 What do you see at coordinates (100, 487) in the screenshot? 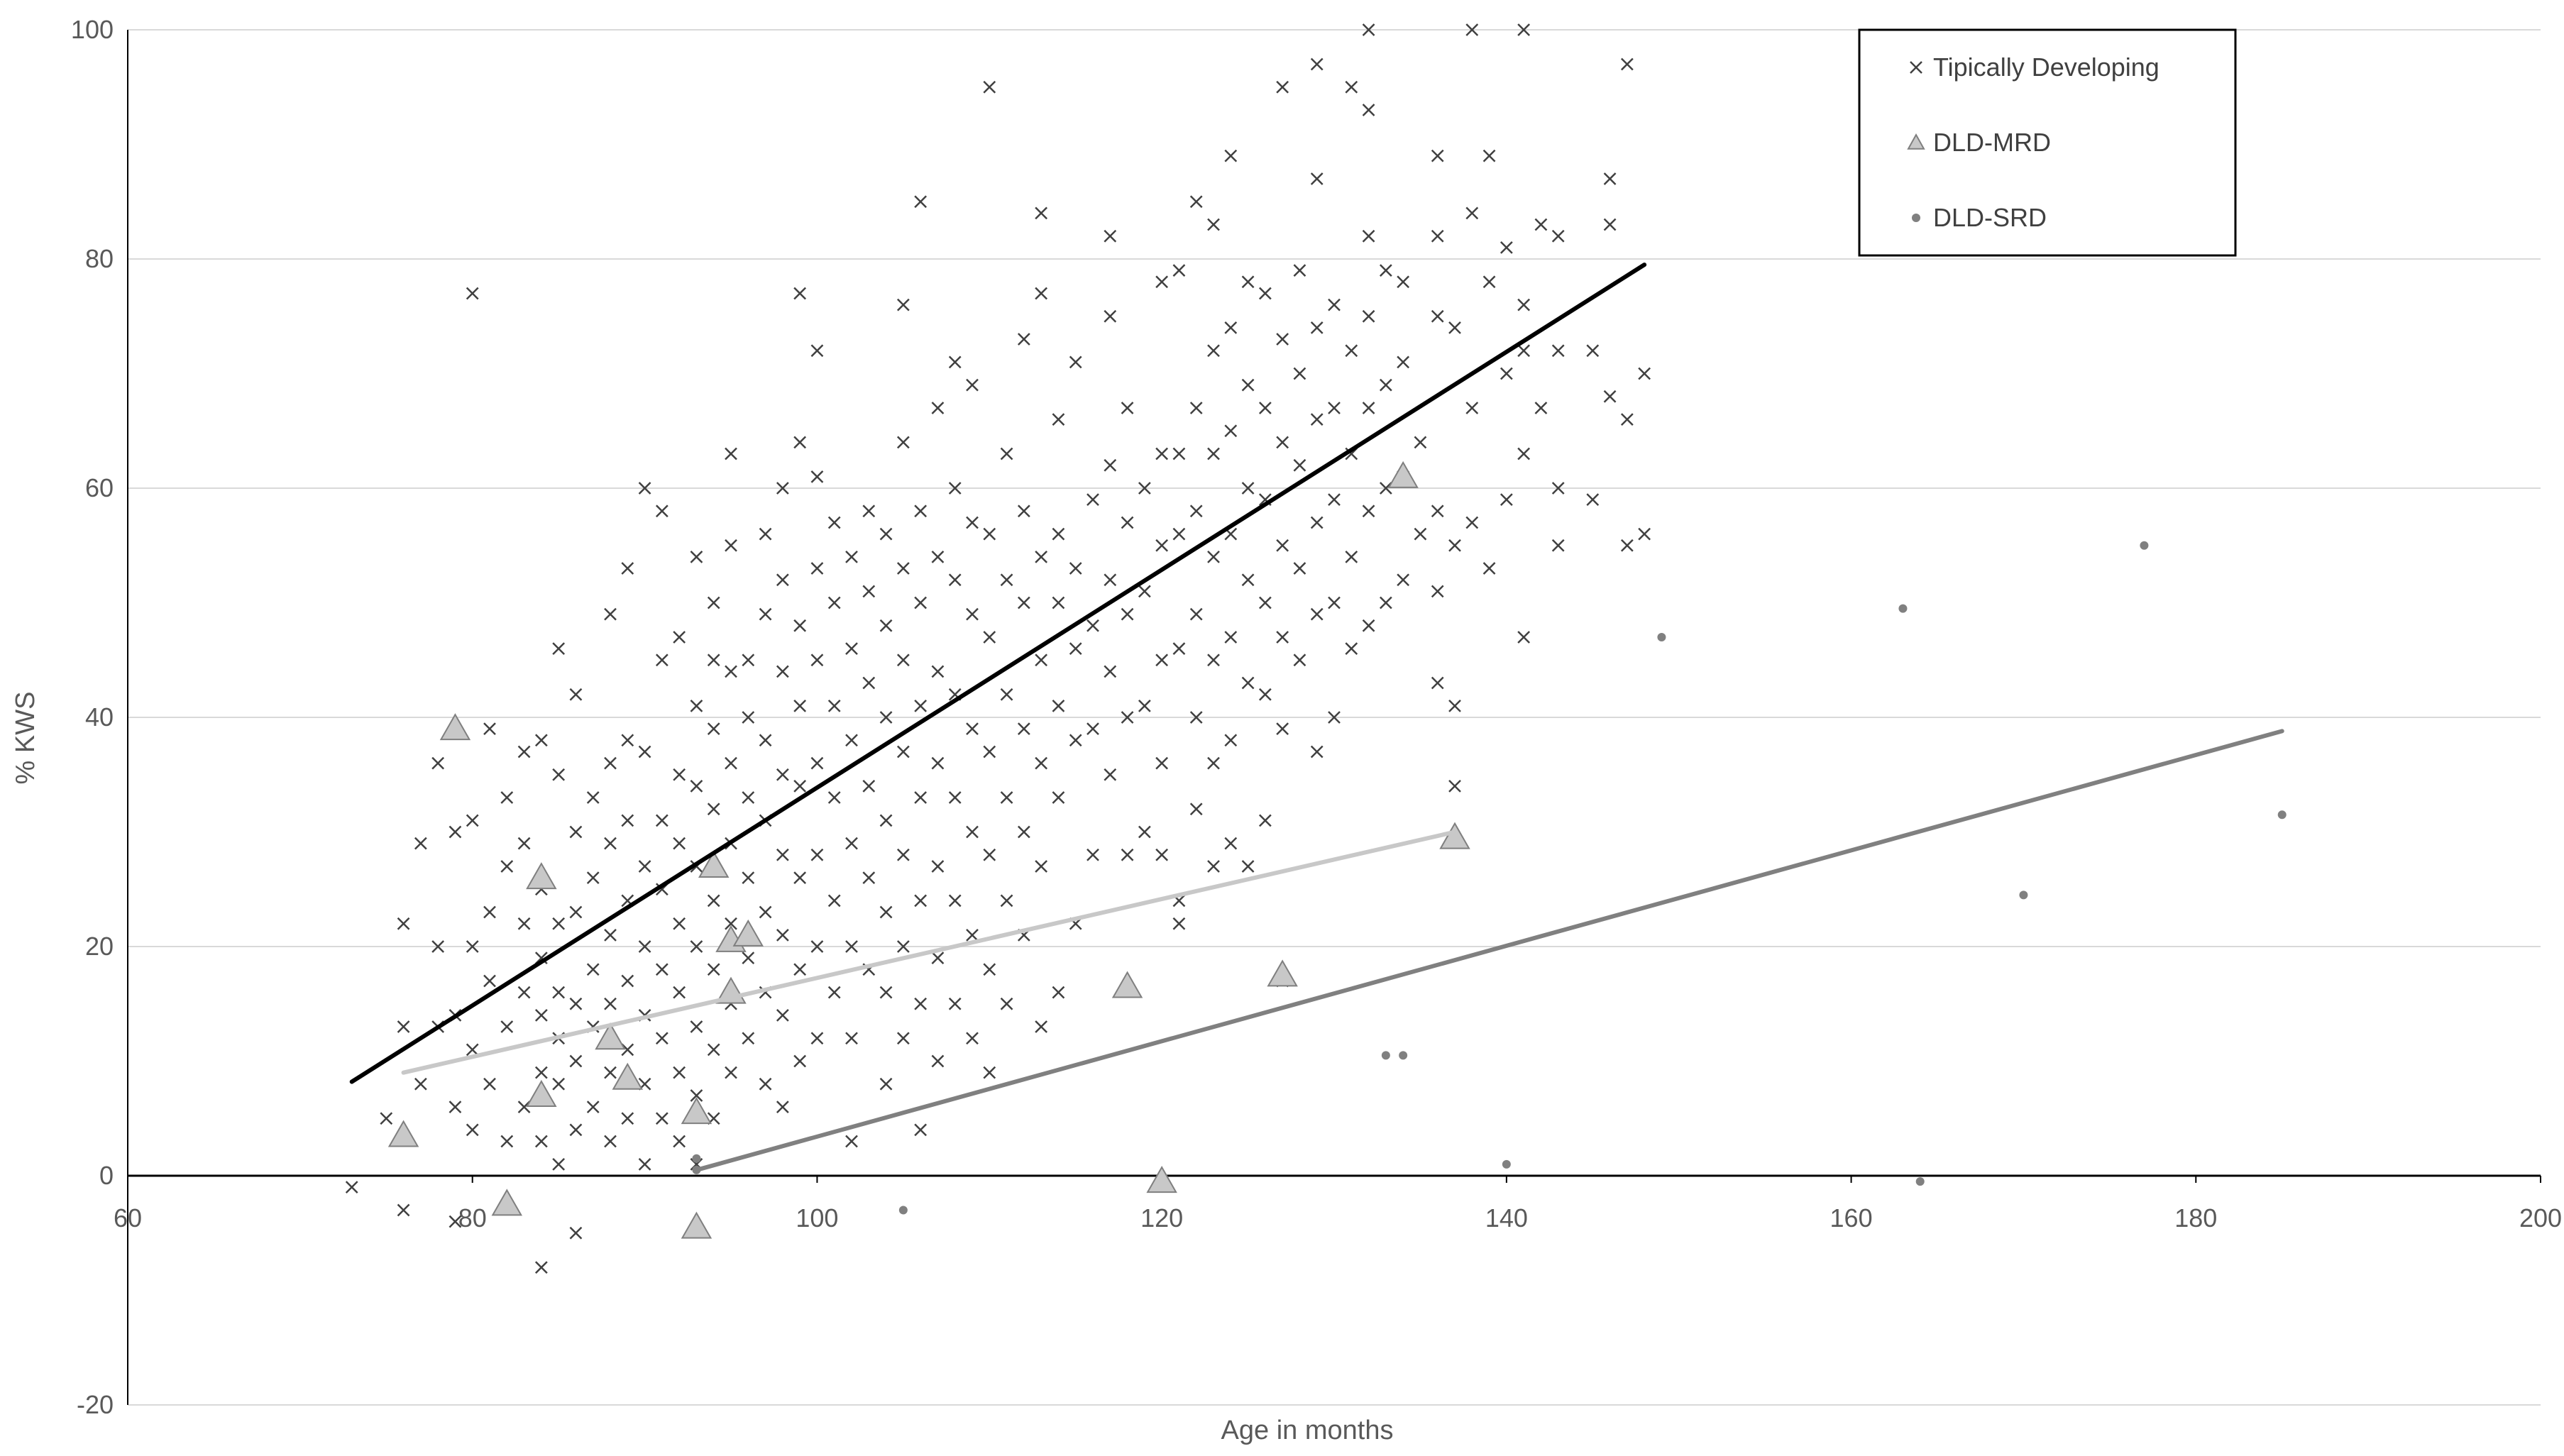
I see `y-tick-label: 60` at bounding box center [100, 487].